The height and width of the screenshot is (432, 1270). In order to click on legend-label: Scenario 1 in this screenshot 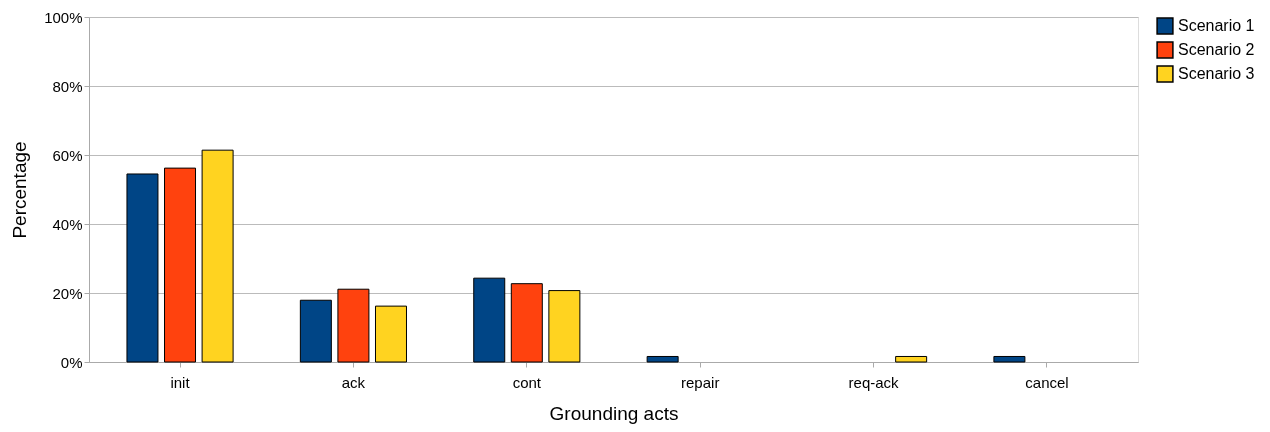, I will do `click(1216, 25)`.